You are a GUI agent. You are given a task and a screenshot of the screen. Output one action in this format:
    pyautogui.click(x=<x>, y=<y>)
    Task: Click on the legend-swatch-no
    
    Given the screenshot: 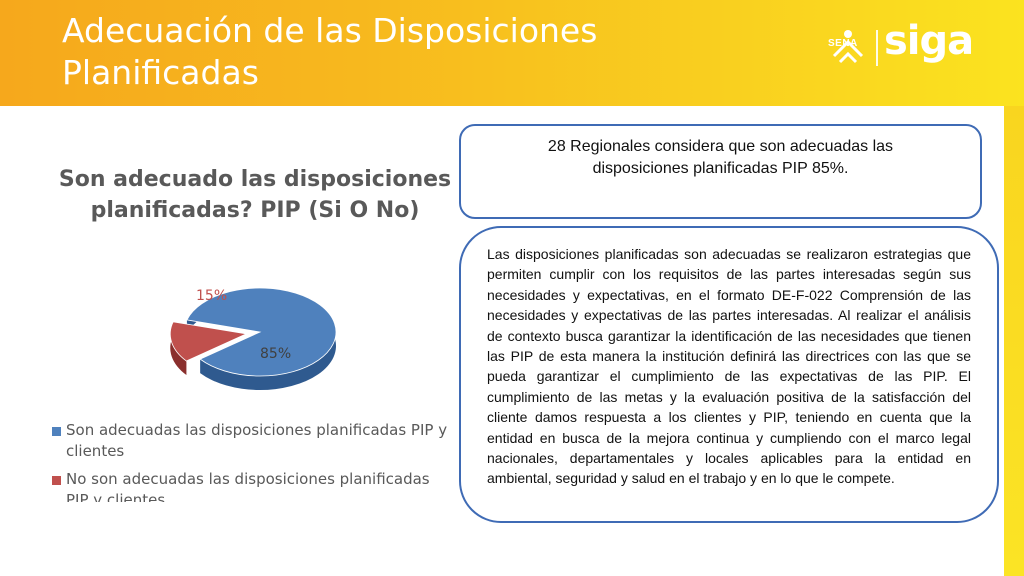 What is the action you would take?
    pyautogui.click(x=56, y=480)
    